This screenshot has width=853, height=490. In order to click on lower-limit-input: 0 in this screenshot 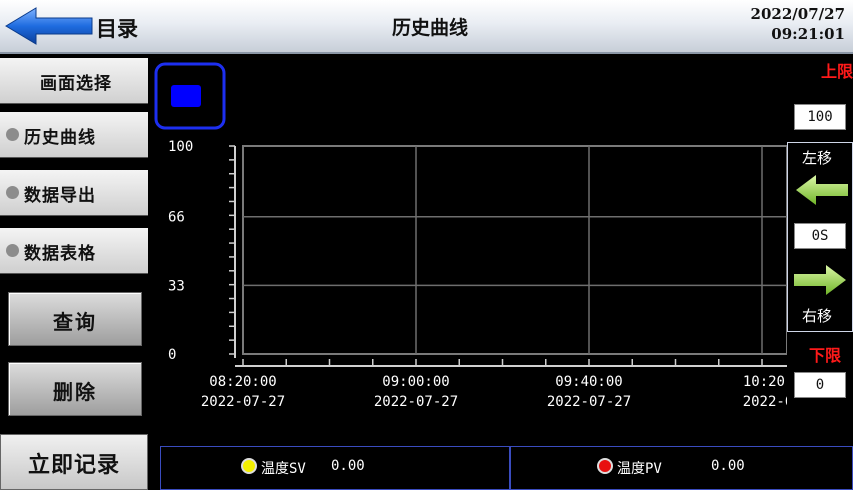, I will do `click(820, 385)`.